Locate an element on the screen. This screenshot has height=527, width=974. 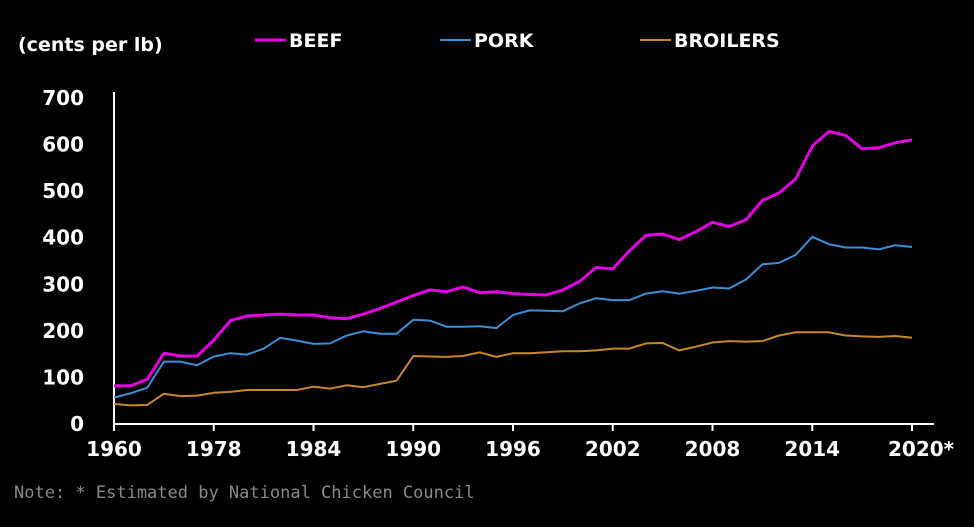
y-tick-label: 100 is located at coordinates (63, 377).